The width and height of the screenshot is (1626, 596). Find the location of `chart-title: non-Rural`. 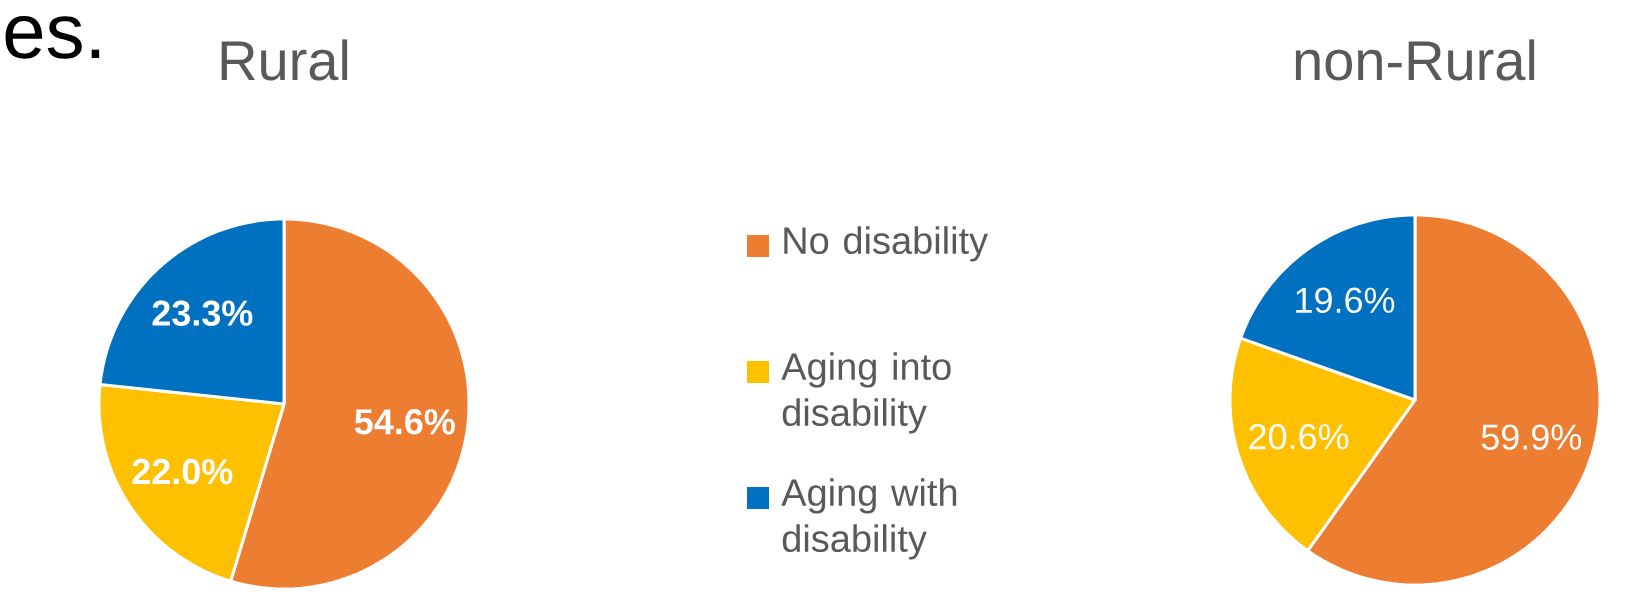

chart-title: non-Rural is located at coordinates (1415, 60).